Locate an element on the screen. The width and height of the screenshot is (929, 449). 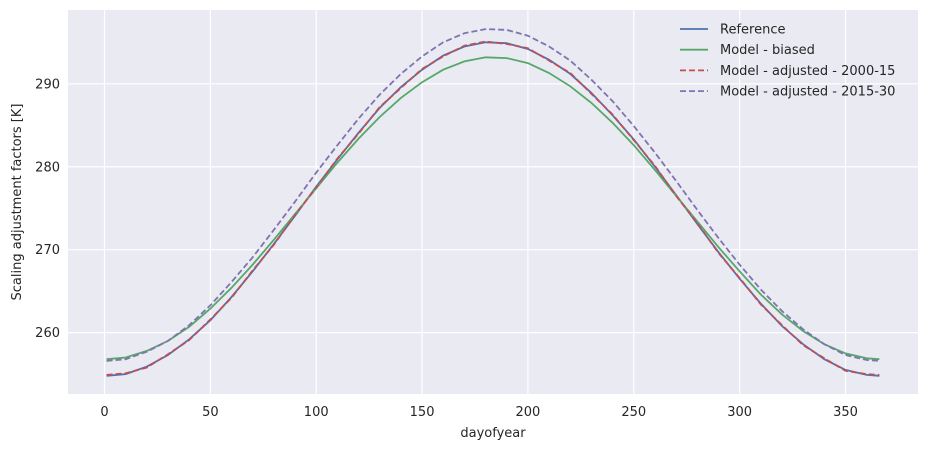
x-tick-label: 0 is located at coordinates (104, 412).